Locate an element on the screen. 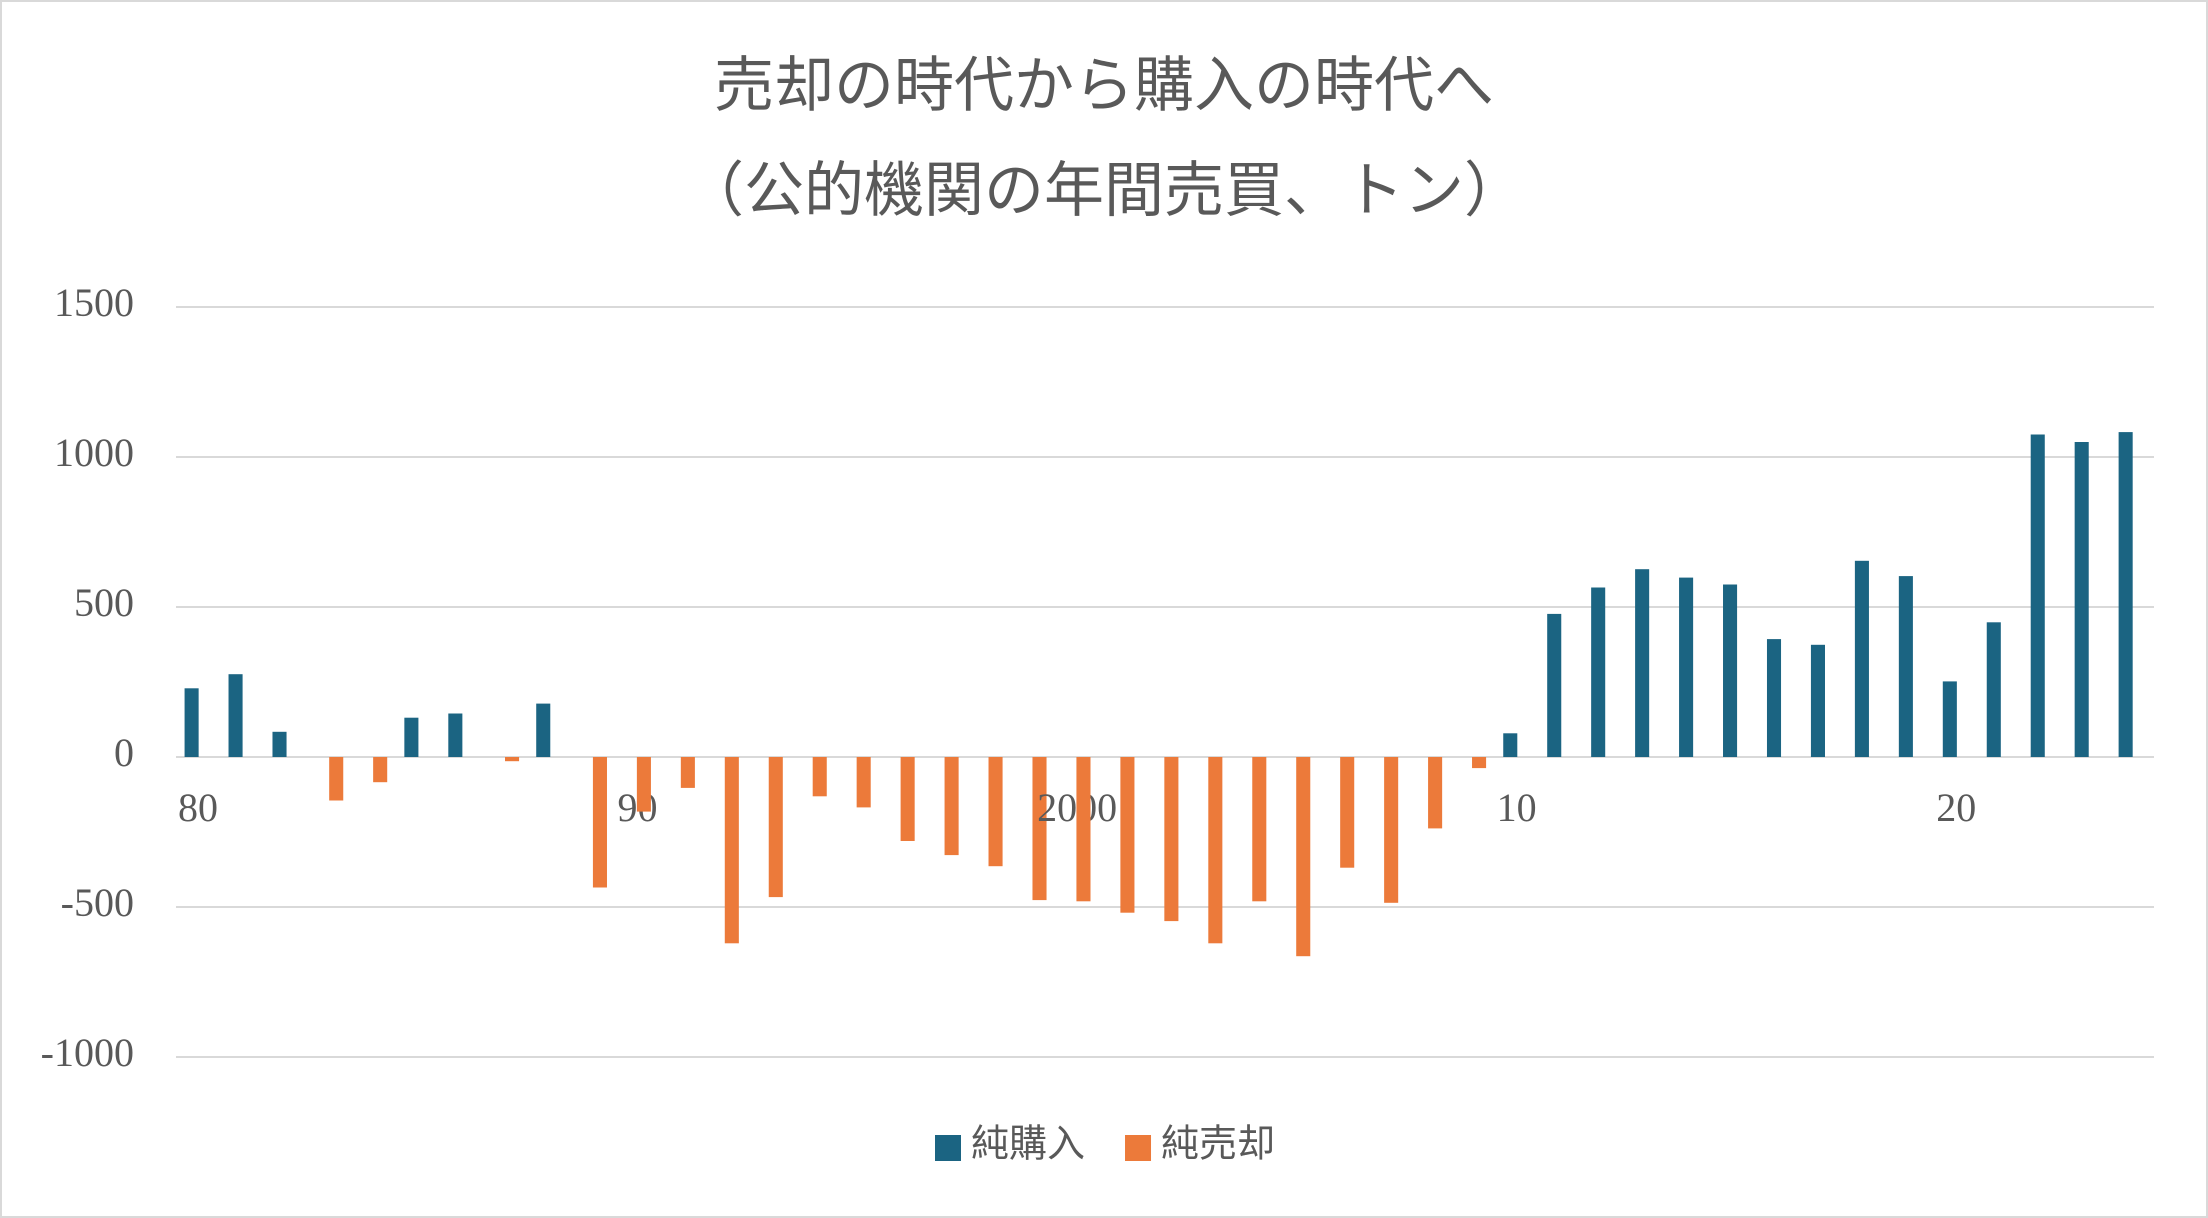 This screenshot has height=1218, width=2208. x-tick-label: 10 is located at coordinates (1517, 807).